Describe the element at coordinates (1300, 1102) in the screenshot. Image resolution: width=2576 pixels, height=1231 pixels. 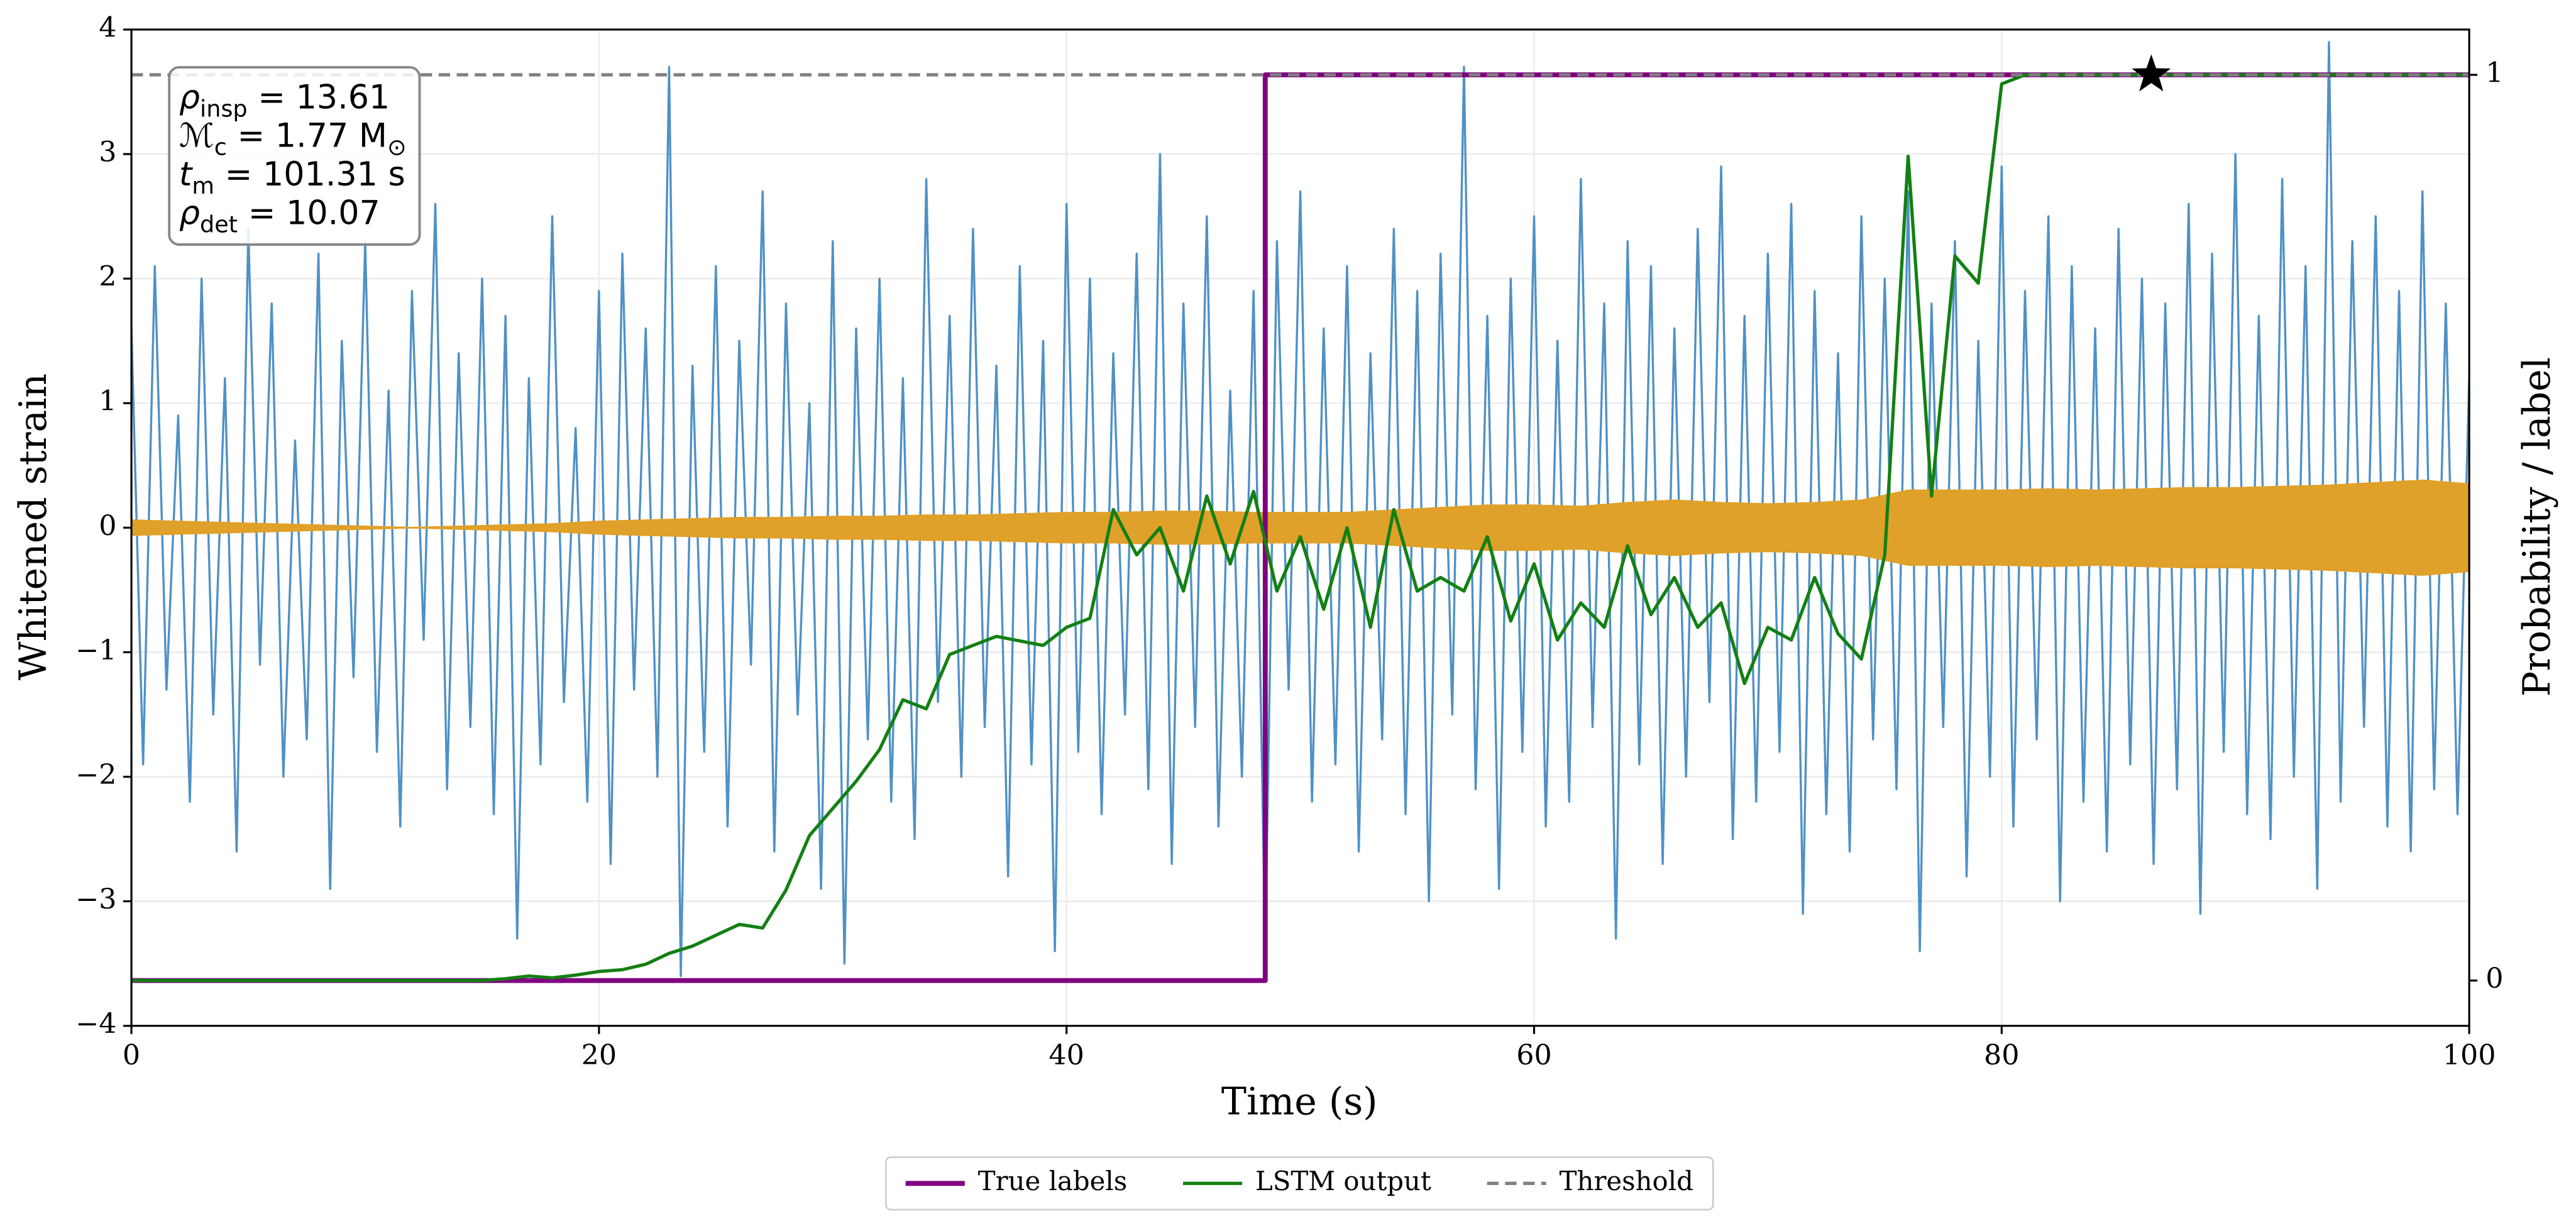
I see `x-axis-label: Time (s)` at that location.